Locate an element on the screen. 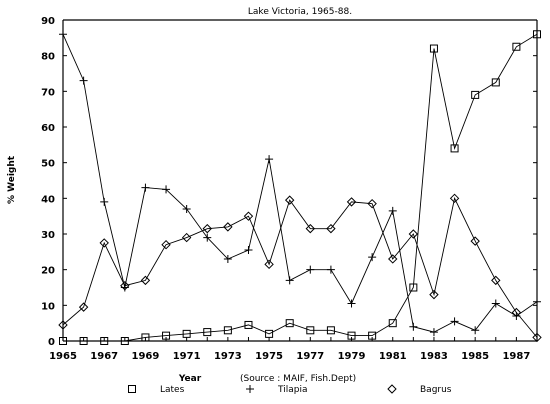 This screenshot has height=404, width=550. y-tick-label: 50 is located at coordinates (48, 164).